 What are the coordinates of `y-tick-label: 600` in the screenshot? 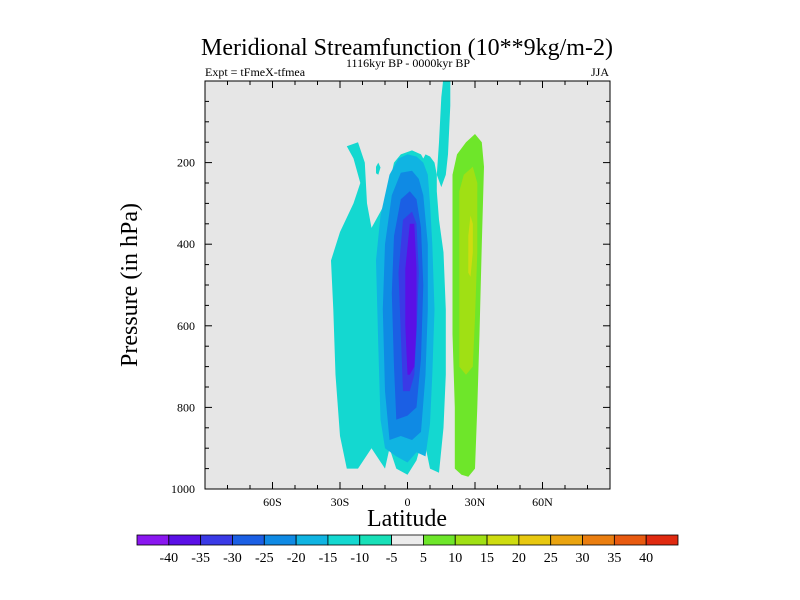 It's located at (186, 326).